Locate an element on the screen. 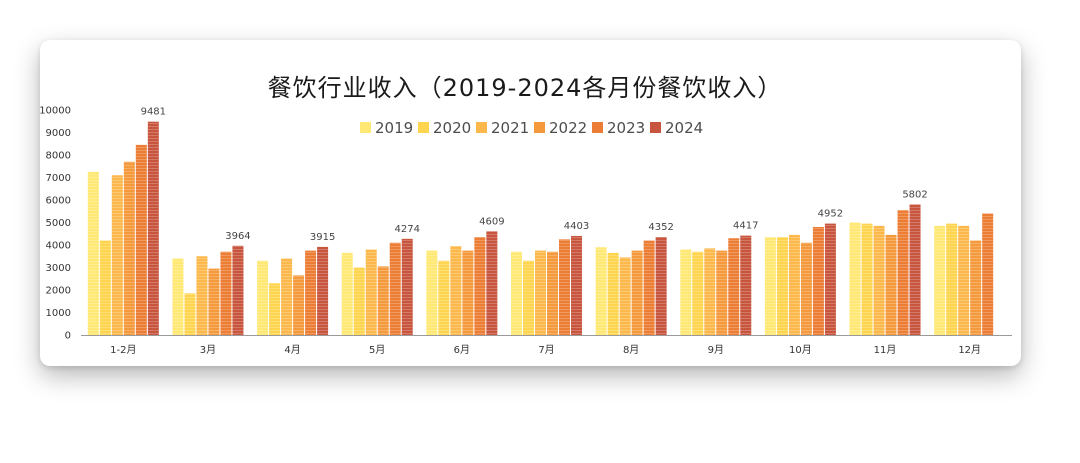 The height and width of the screenshot is (463, 1080). data-label: 4274 is located at coordinates (407, 229).